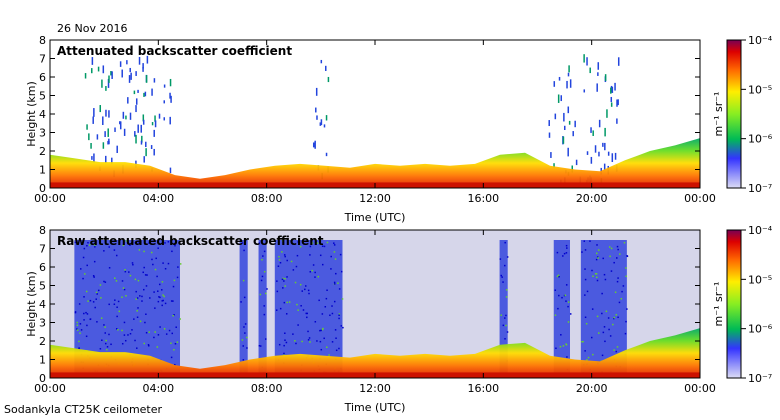 This screenshot has width=780, height=420. What do you see at coordinates (42, 304) in the screenshot?
I see `y-tick-label: 4` at bounding box center [42, 304].